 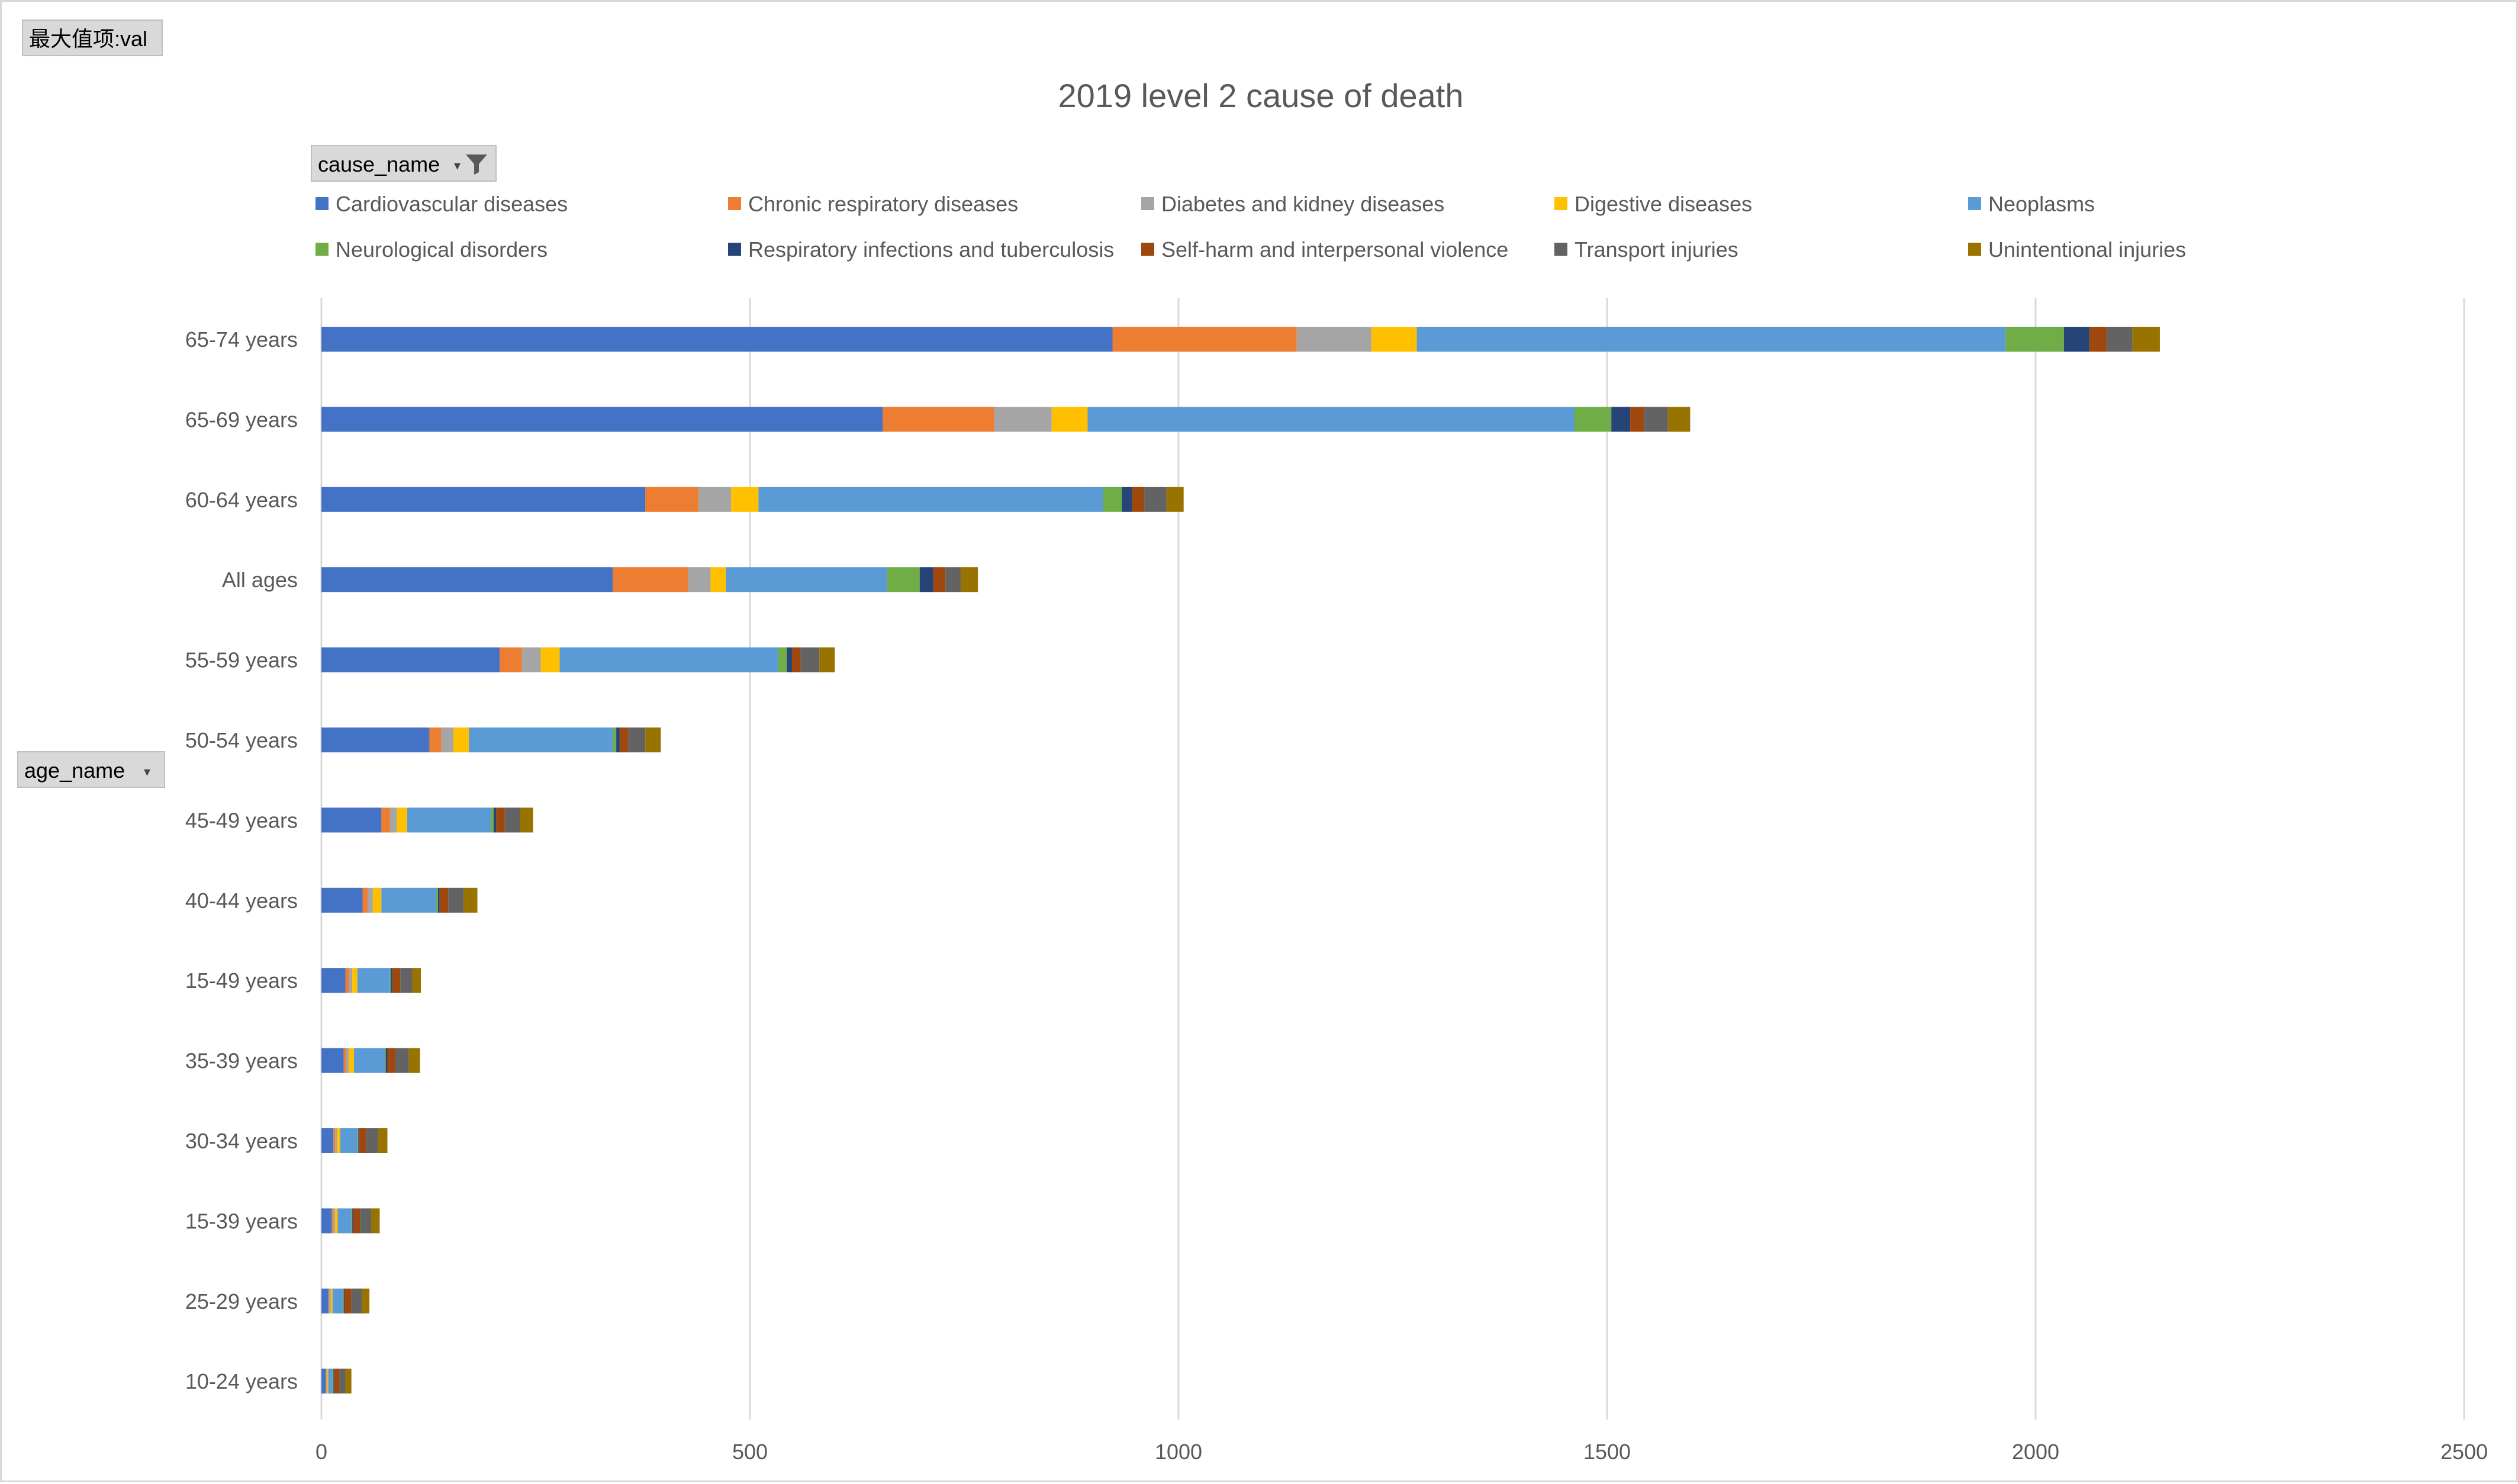 What do you see at coordinates (431, 250) in the screenshot?
I see `legend-item: Neurological disorders` at bounding box center [431, 250].